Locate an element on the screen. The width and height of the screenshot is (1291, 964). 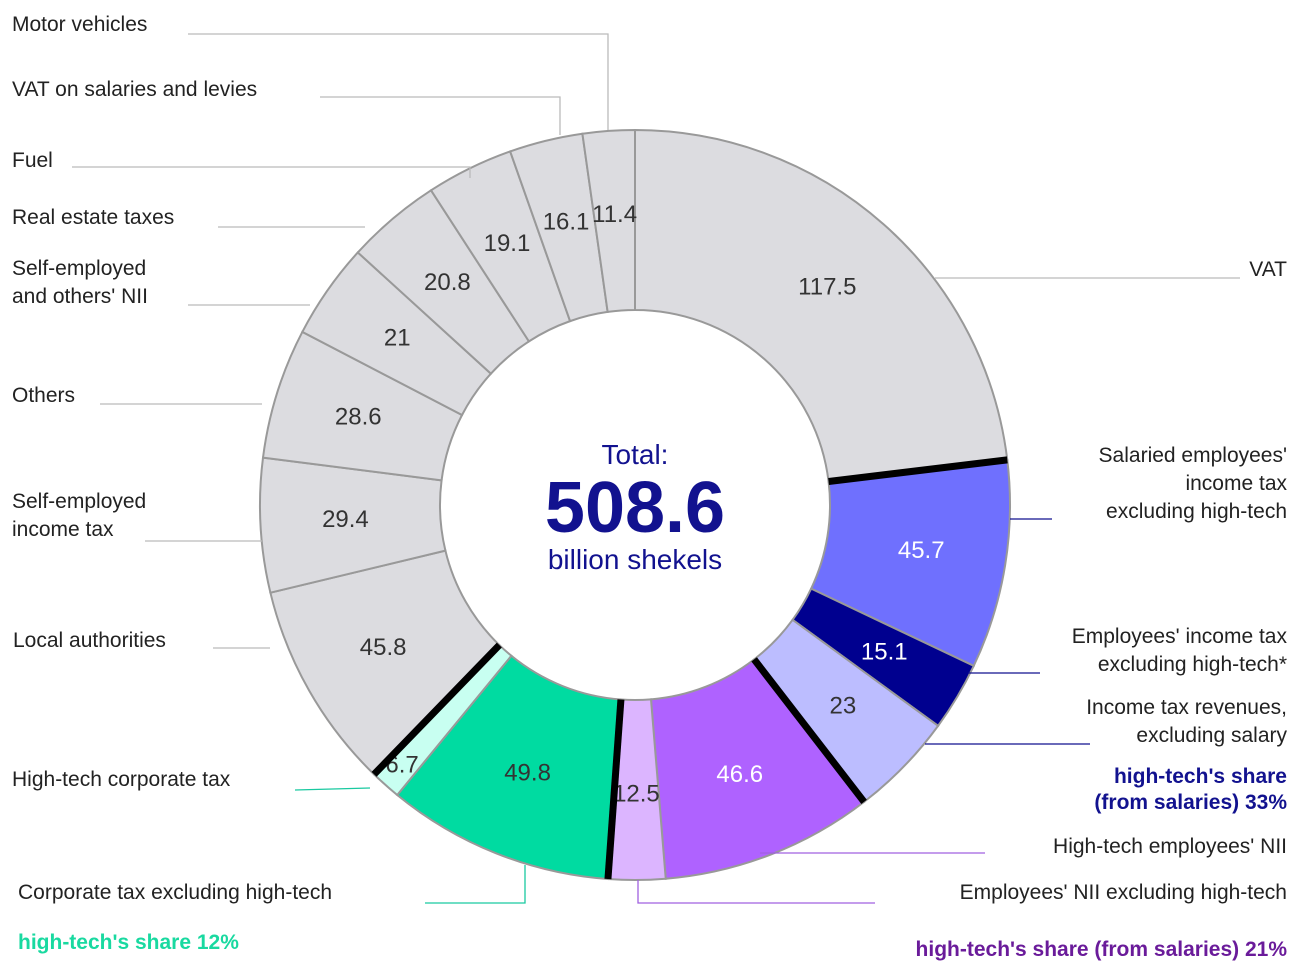
category-label: Self-employed and others' NII is located at coordinates (80, 282).